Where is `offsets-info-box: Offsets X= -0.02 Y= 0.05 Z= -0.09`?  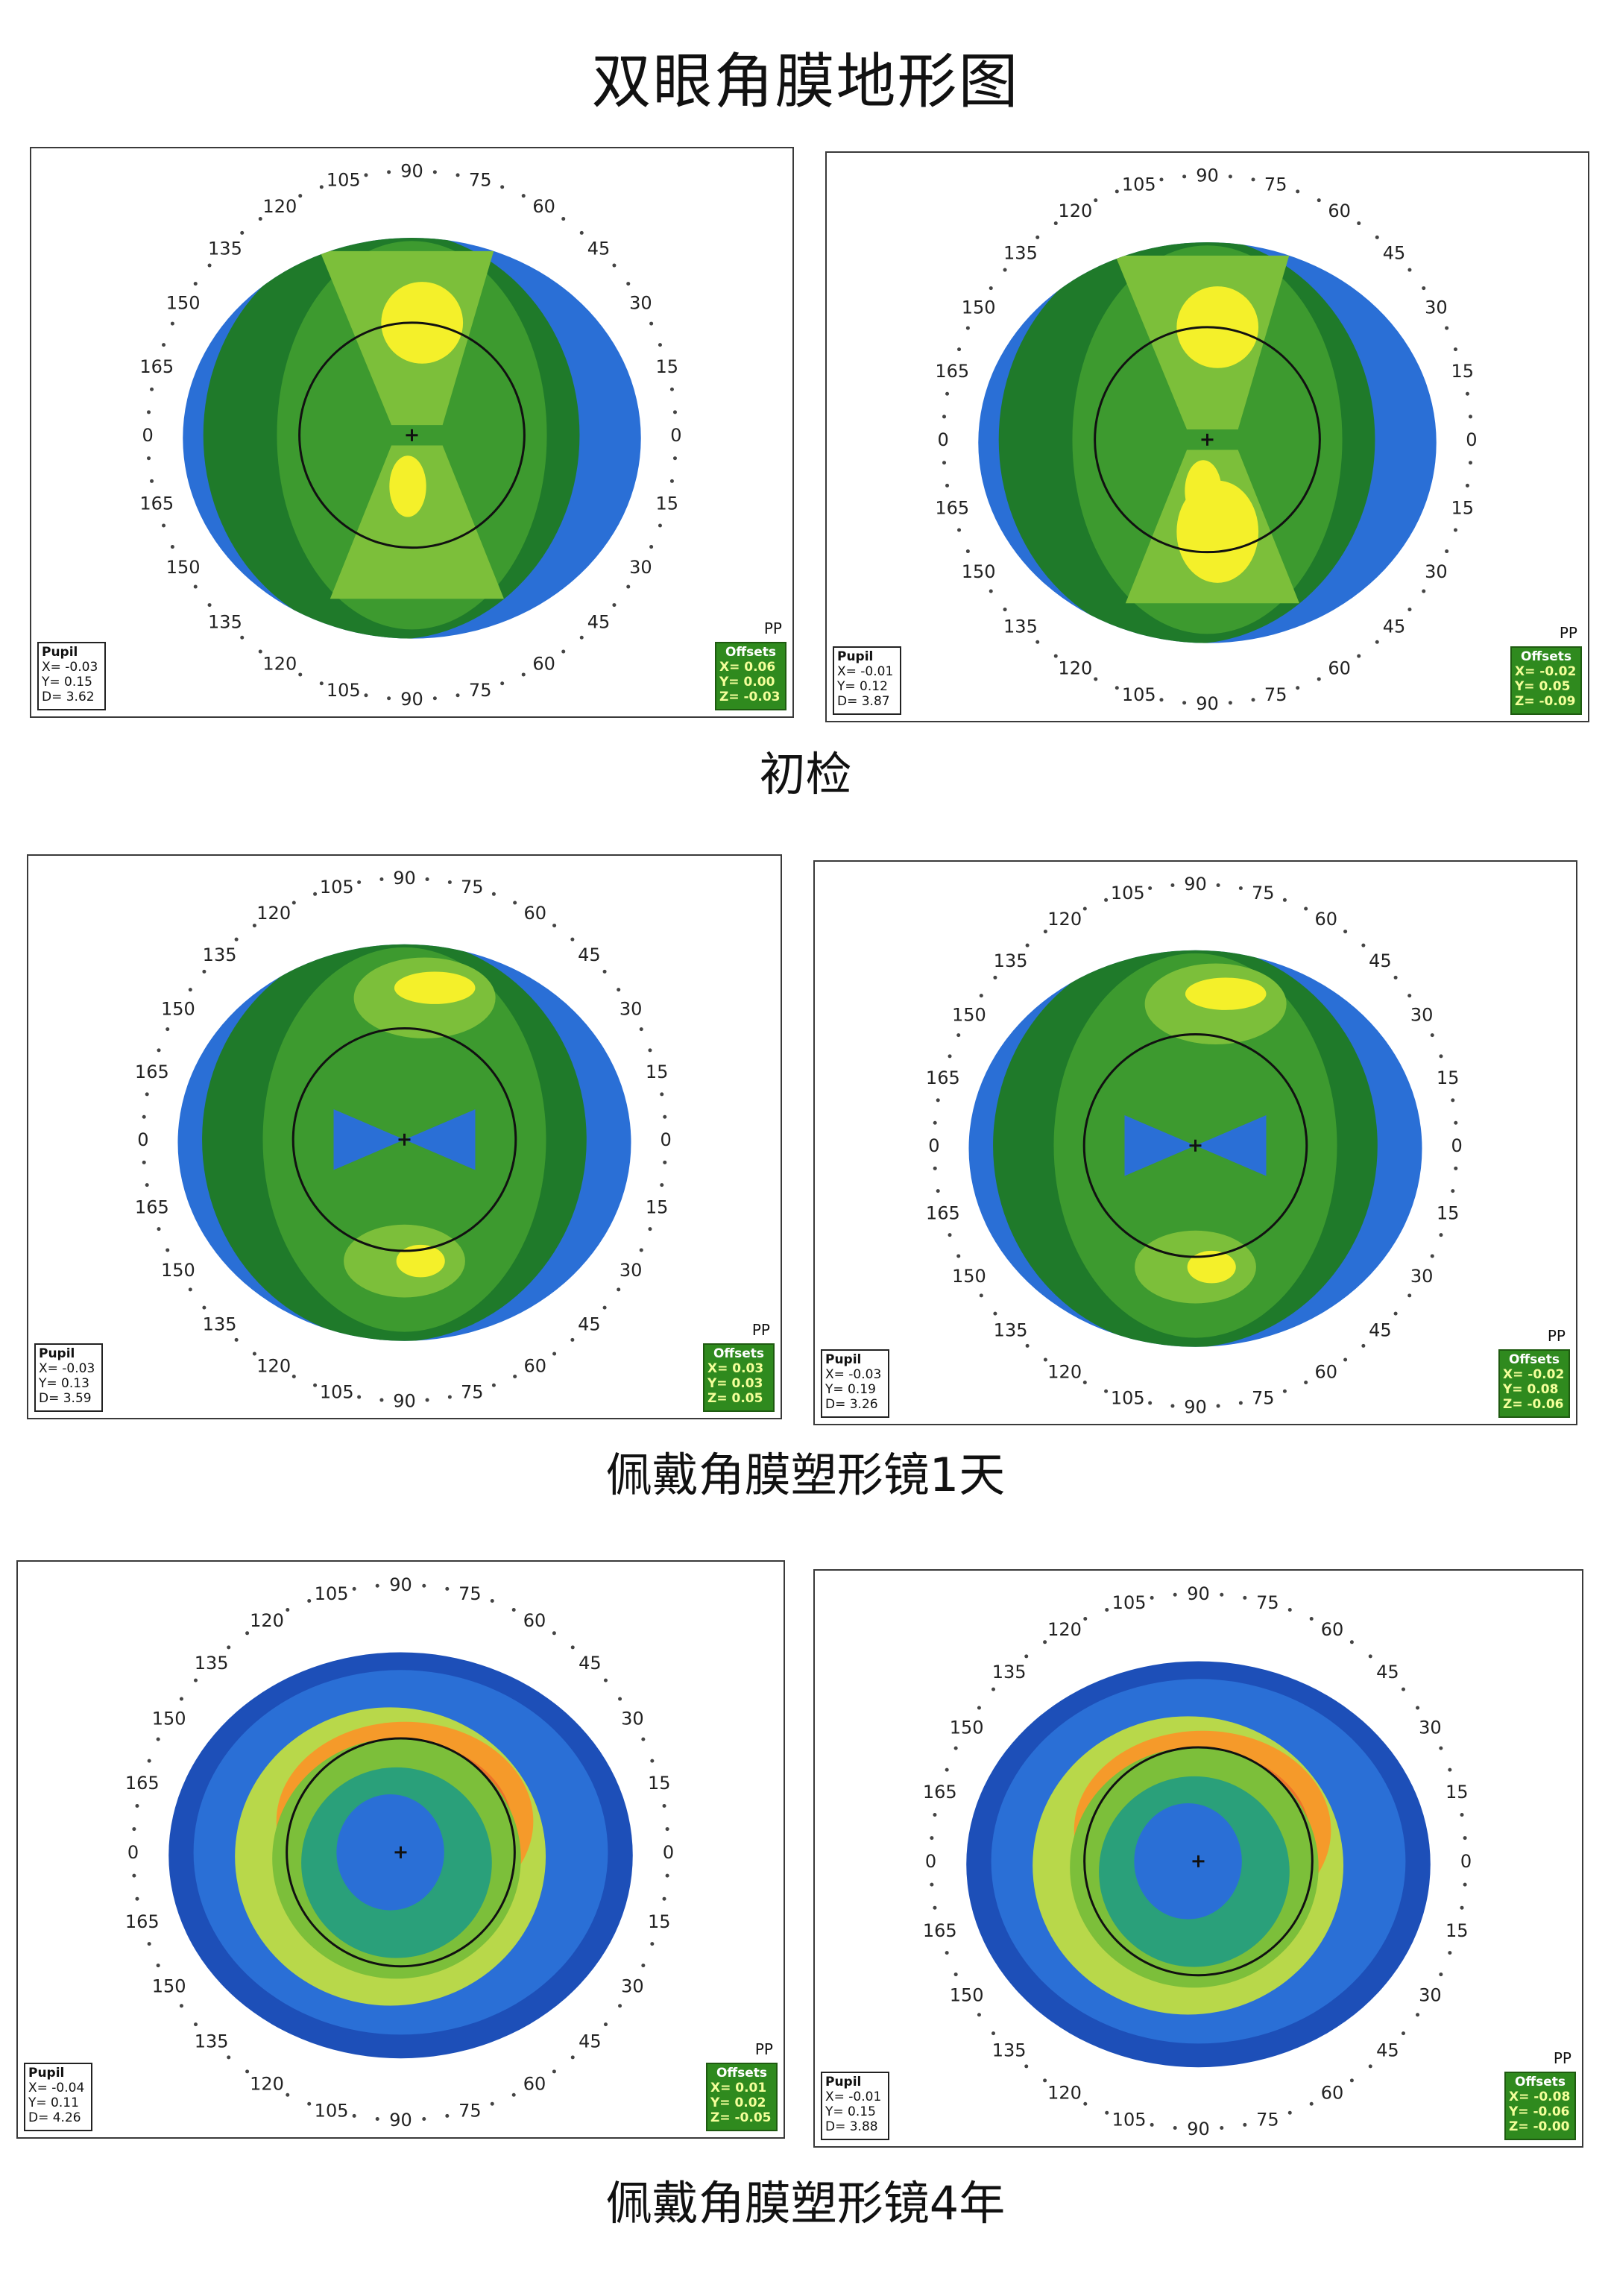
offsets-info-box: Offsets X= -0.02 Y= 0.05 Z= -0.09 is located at coordinates (1546, 680).